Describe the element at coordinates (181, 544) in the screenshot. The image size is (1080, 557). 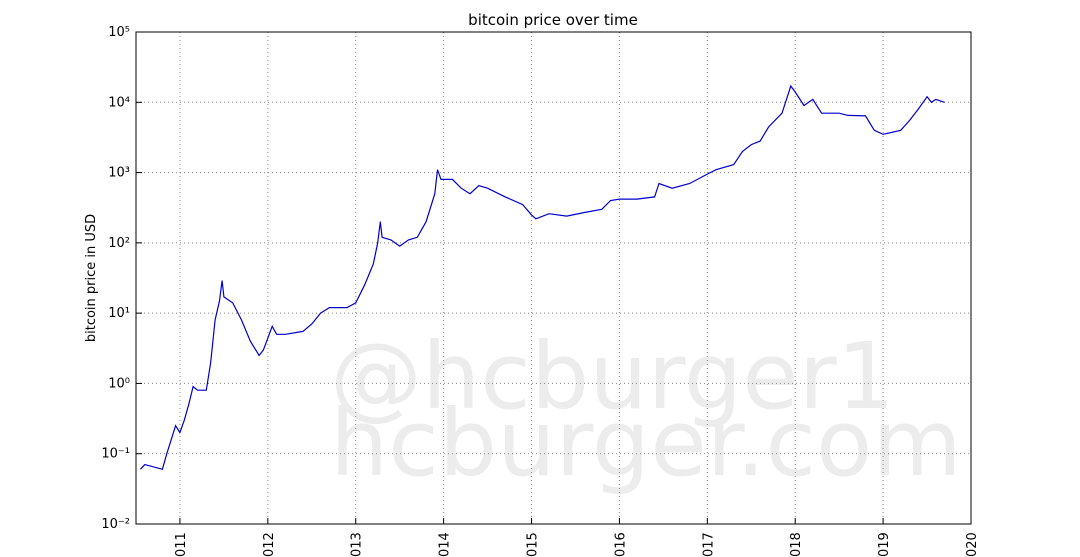
I see `x-tick-label: 011` at that location.